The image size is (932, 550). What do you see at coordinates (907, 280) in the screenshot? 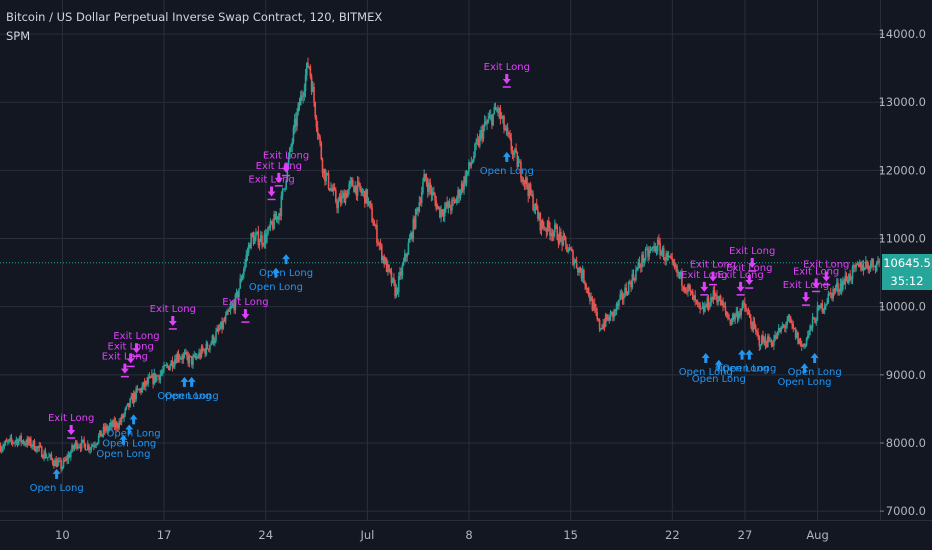
I see `bar-countdown-tag: 35:12` at bounding box center [907, 280].